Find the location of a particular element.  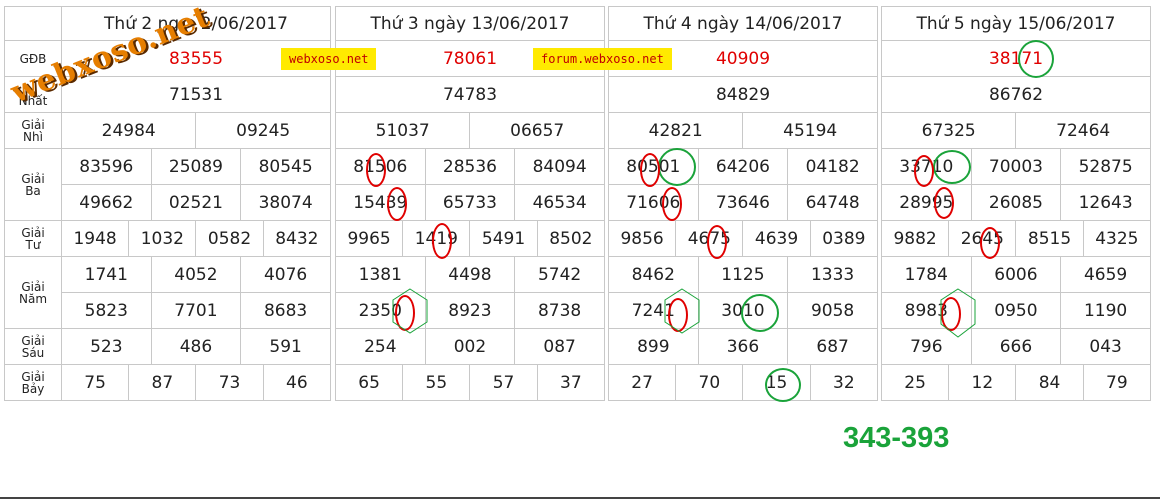

special-prize: 38171 is located at coordinates (1016, 58).